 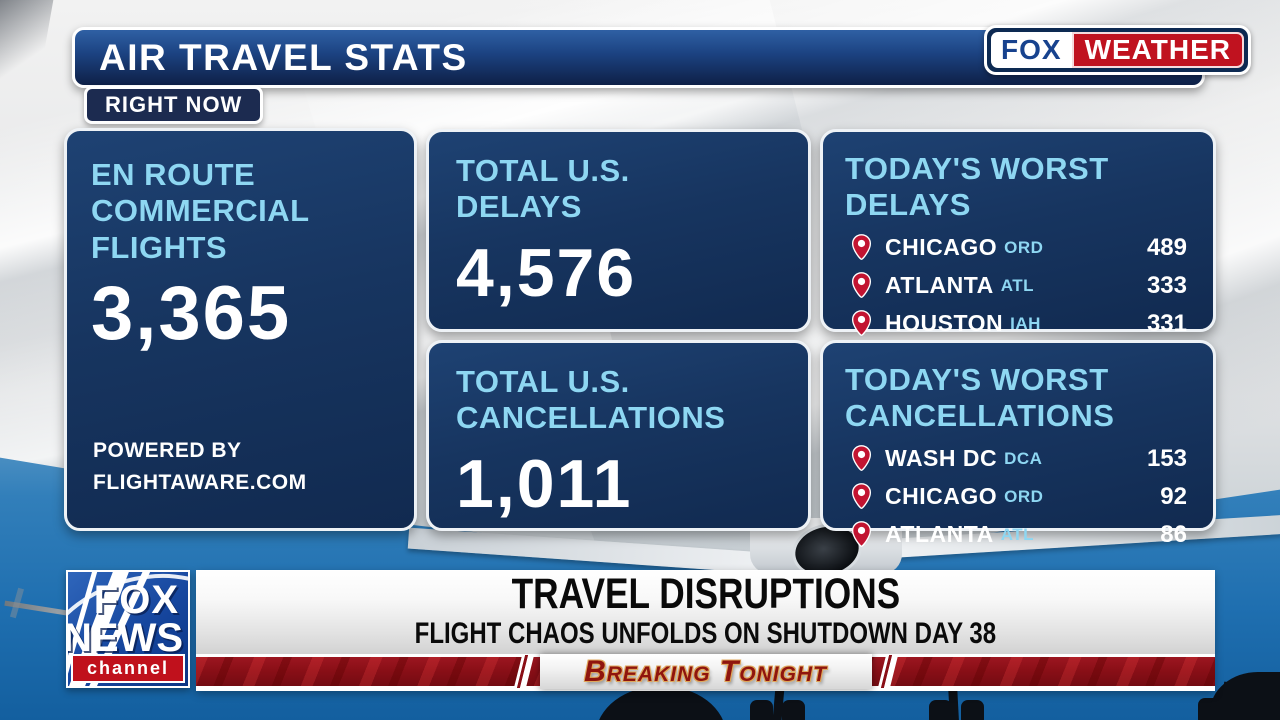 What do you see at coordinates (124, 638) in the screenshot?
I see `fox-news-logo-news: NEWS` at bounding box center [124, 638].